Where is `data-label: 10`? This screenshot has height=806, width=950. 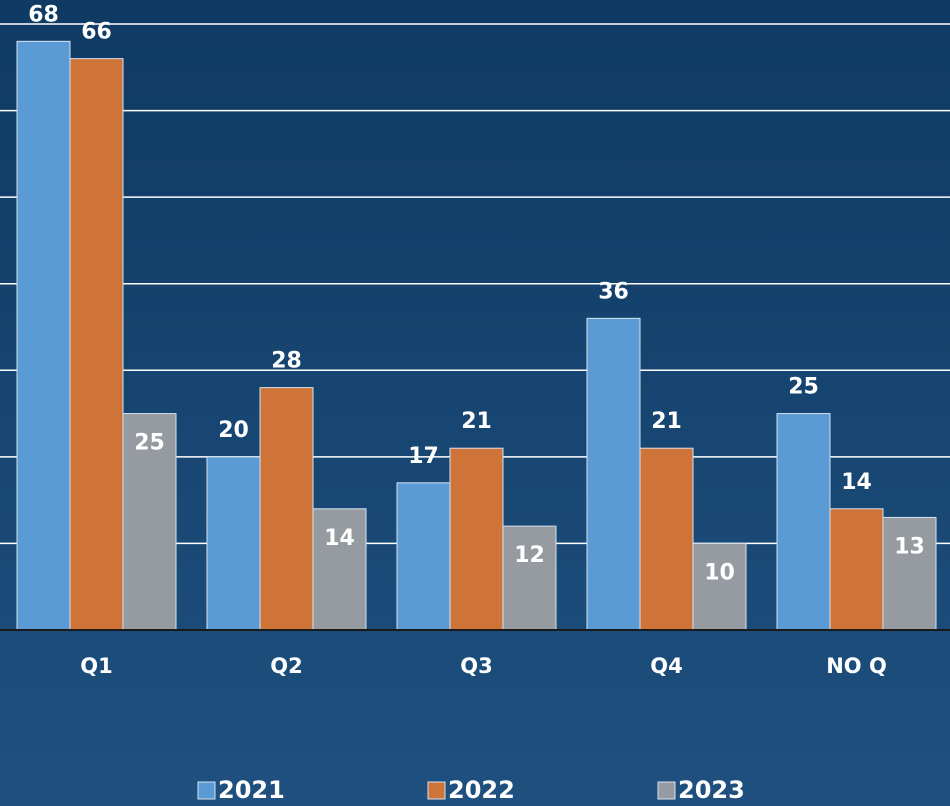
data-label: 10 is located at coordinates (719, 572).